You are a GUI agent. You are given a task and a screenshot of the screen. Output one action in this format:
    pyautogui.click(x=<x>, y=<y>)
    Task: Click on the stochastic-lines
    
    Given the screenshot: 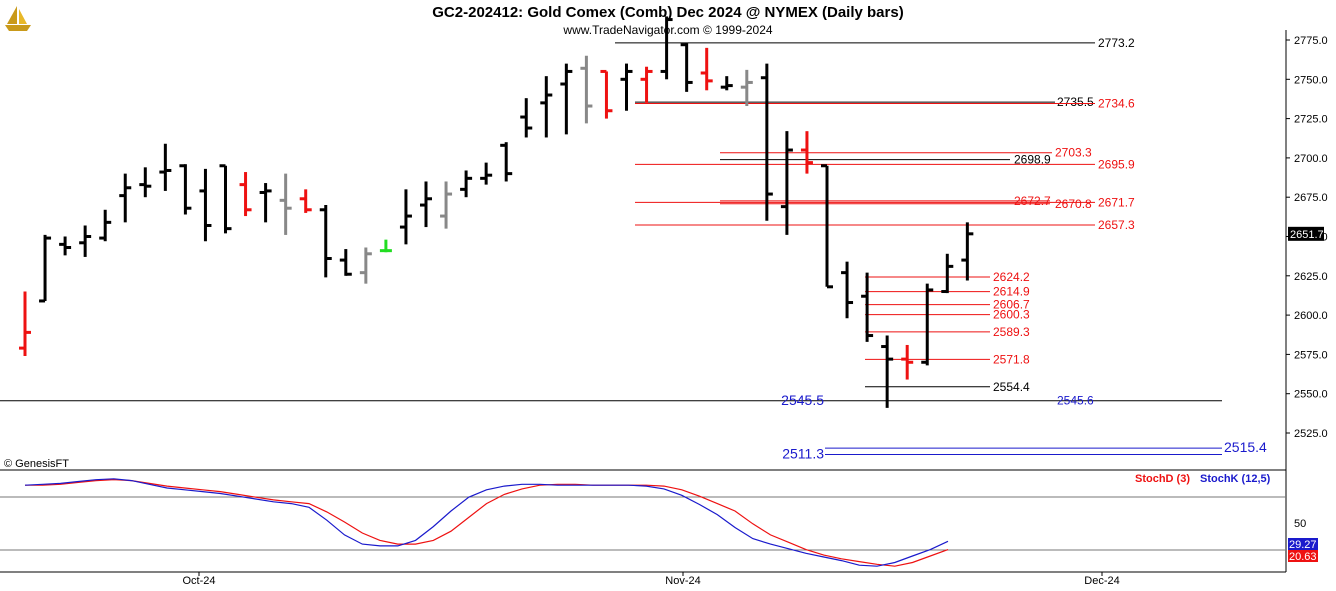 What is the action you would take?
    pyautogui.click(x=486, y=522)
    